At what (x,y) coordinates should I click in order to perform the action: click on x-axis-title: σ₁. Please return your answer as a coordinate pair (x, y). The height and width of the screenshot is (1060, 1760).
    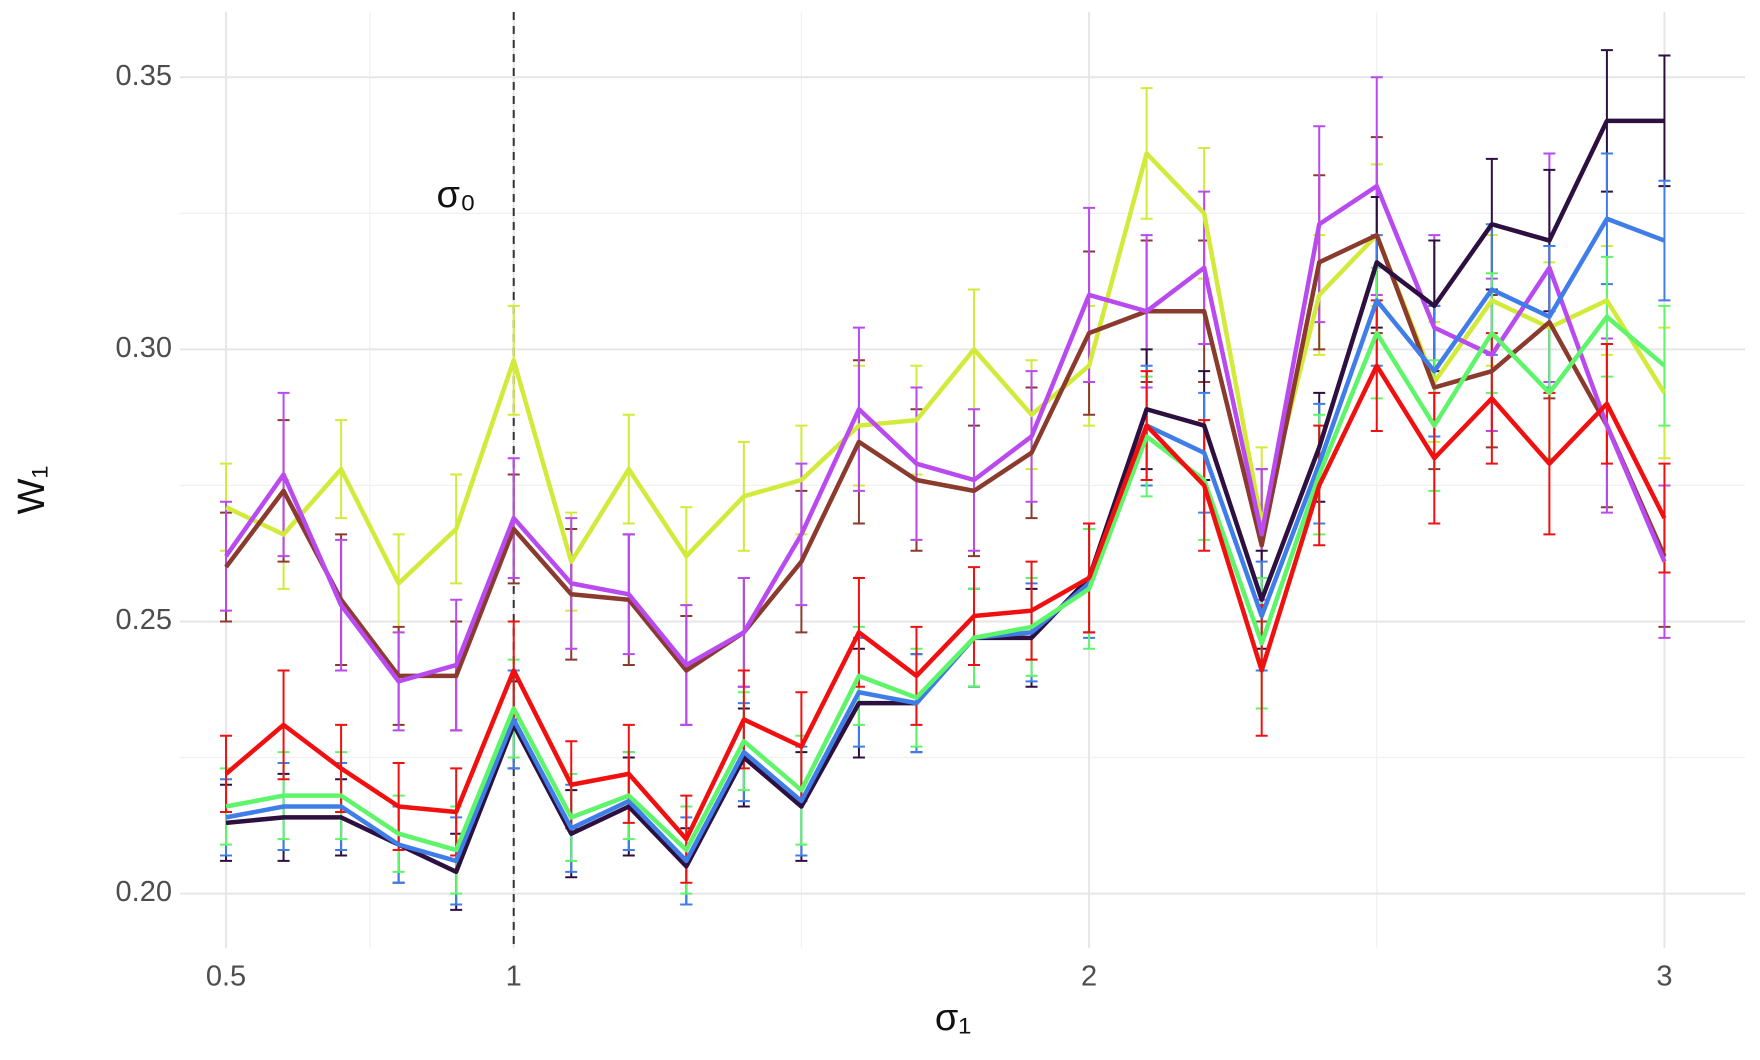
    Looking at the image, I should click on (953, 1018).